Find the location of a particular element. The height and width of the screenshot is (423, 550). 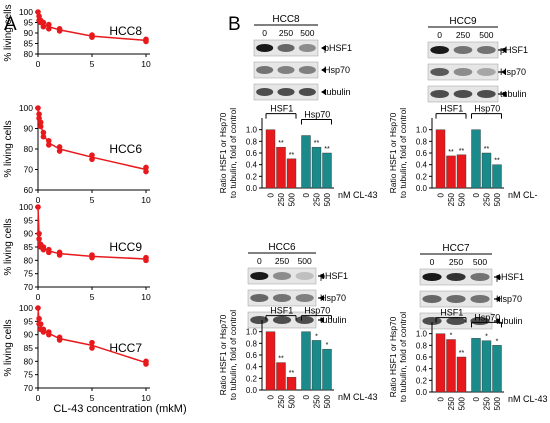

bar-x-unit-label: nM CL-43 is located at coordinates (528, 399).